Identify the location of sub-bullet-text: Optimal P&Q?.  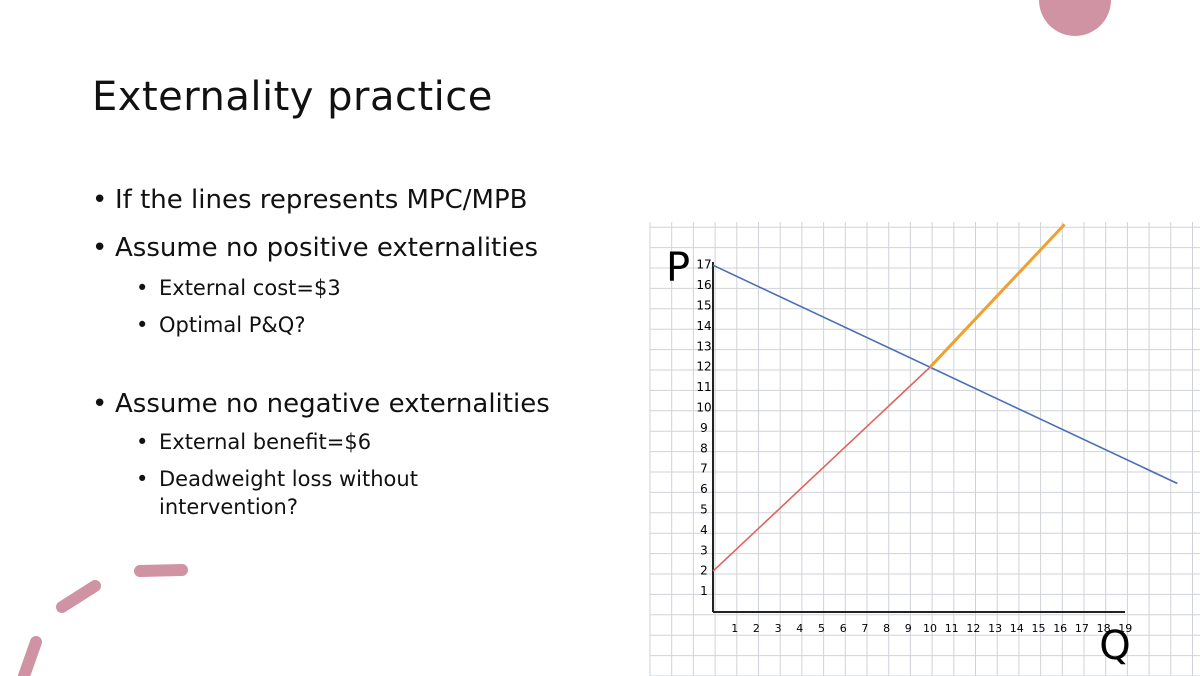
(232, 325).